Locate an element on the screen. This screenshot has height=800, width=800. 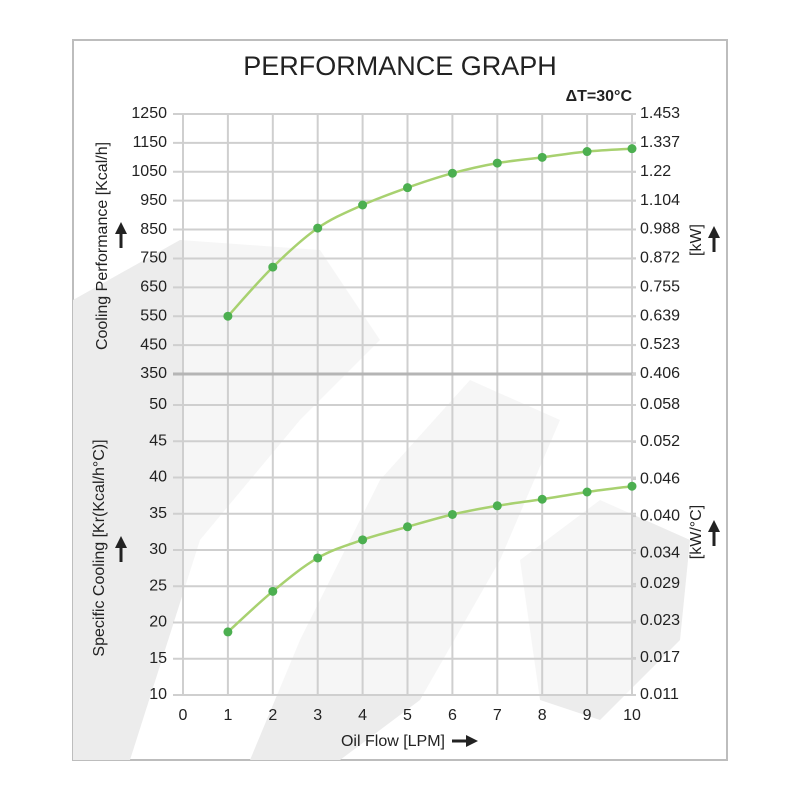
x-tick-label: 7 is located at coordinates (497, 715).